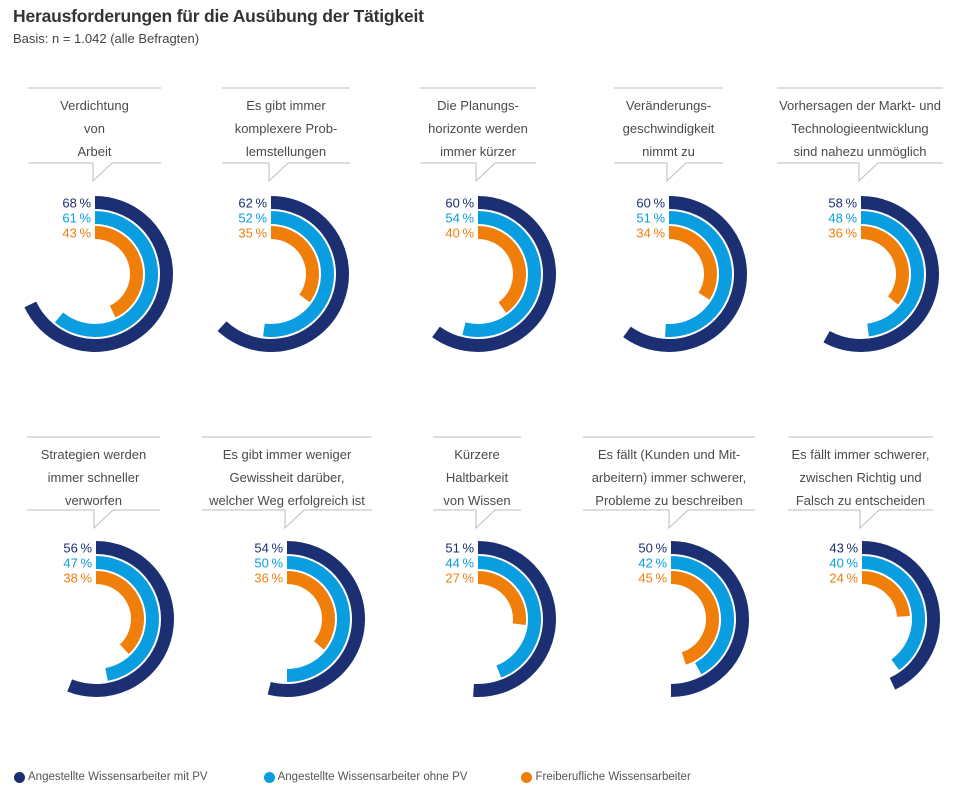 This screenshot has width=960, height=800. I want to click on category-label-line: Technologieentwicklung, so click(859, 128).